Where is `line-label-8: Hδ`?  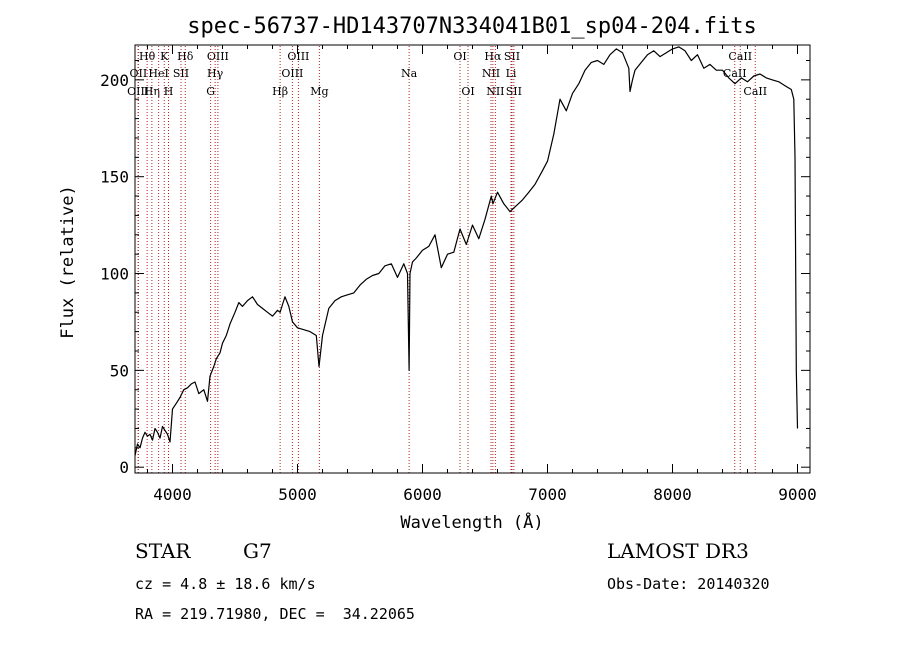
line-label-8: Hδ is located at coordinates (185, 56).